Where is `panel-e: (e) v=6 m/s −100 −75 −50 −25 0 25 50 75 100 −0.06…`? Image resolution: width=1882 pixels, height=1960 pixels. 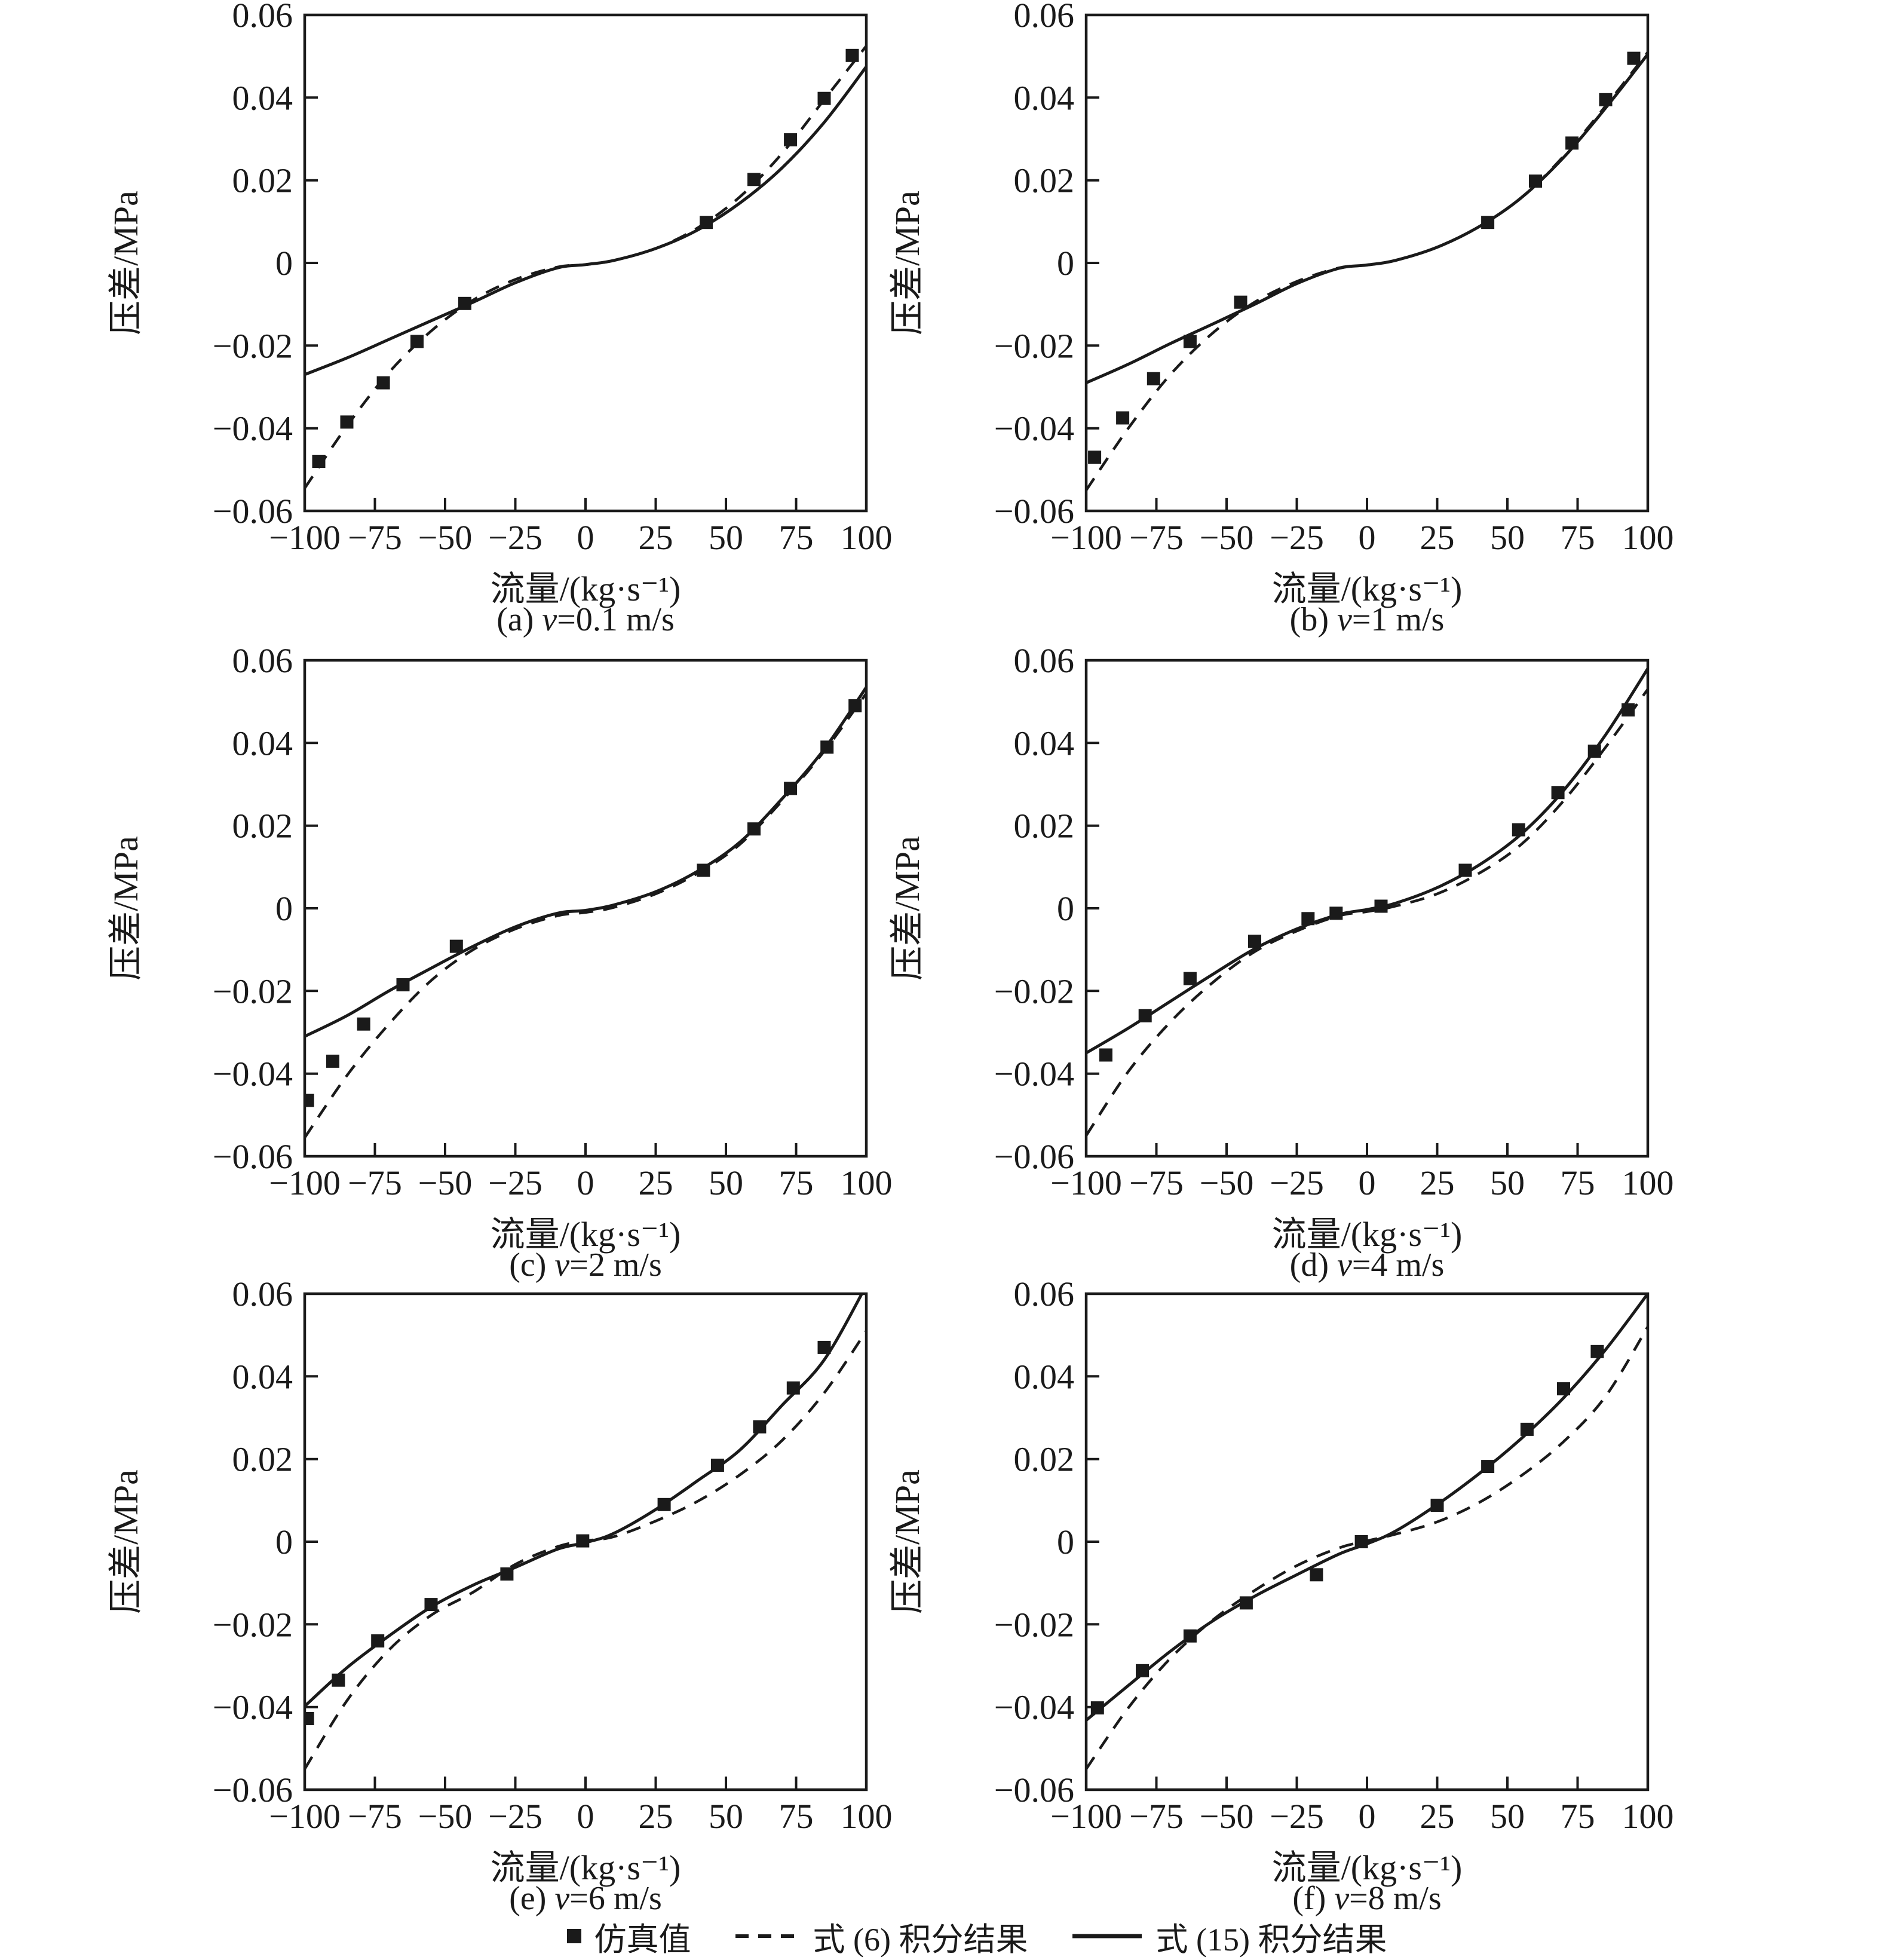
panel-e: (e) v=6 m/s −100 −75 −50 −25 0 25 50 75 100 −0.06… is located at coordinates (491, 1600).